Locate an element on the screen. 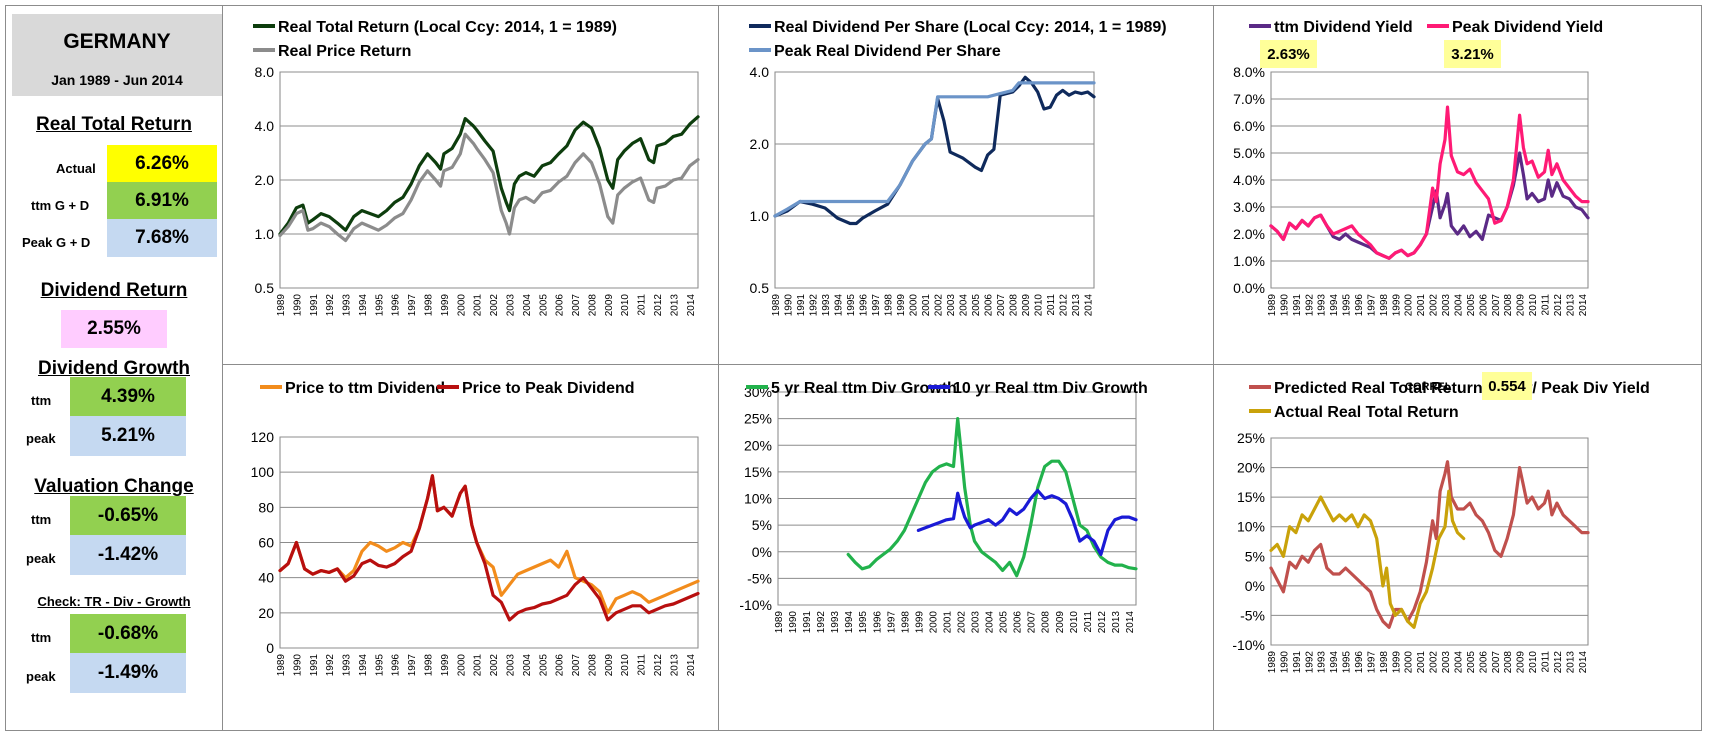  rtr-peak-value: 7.68% is located at coordinates (162, 238).